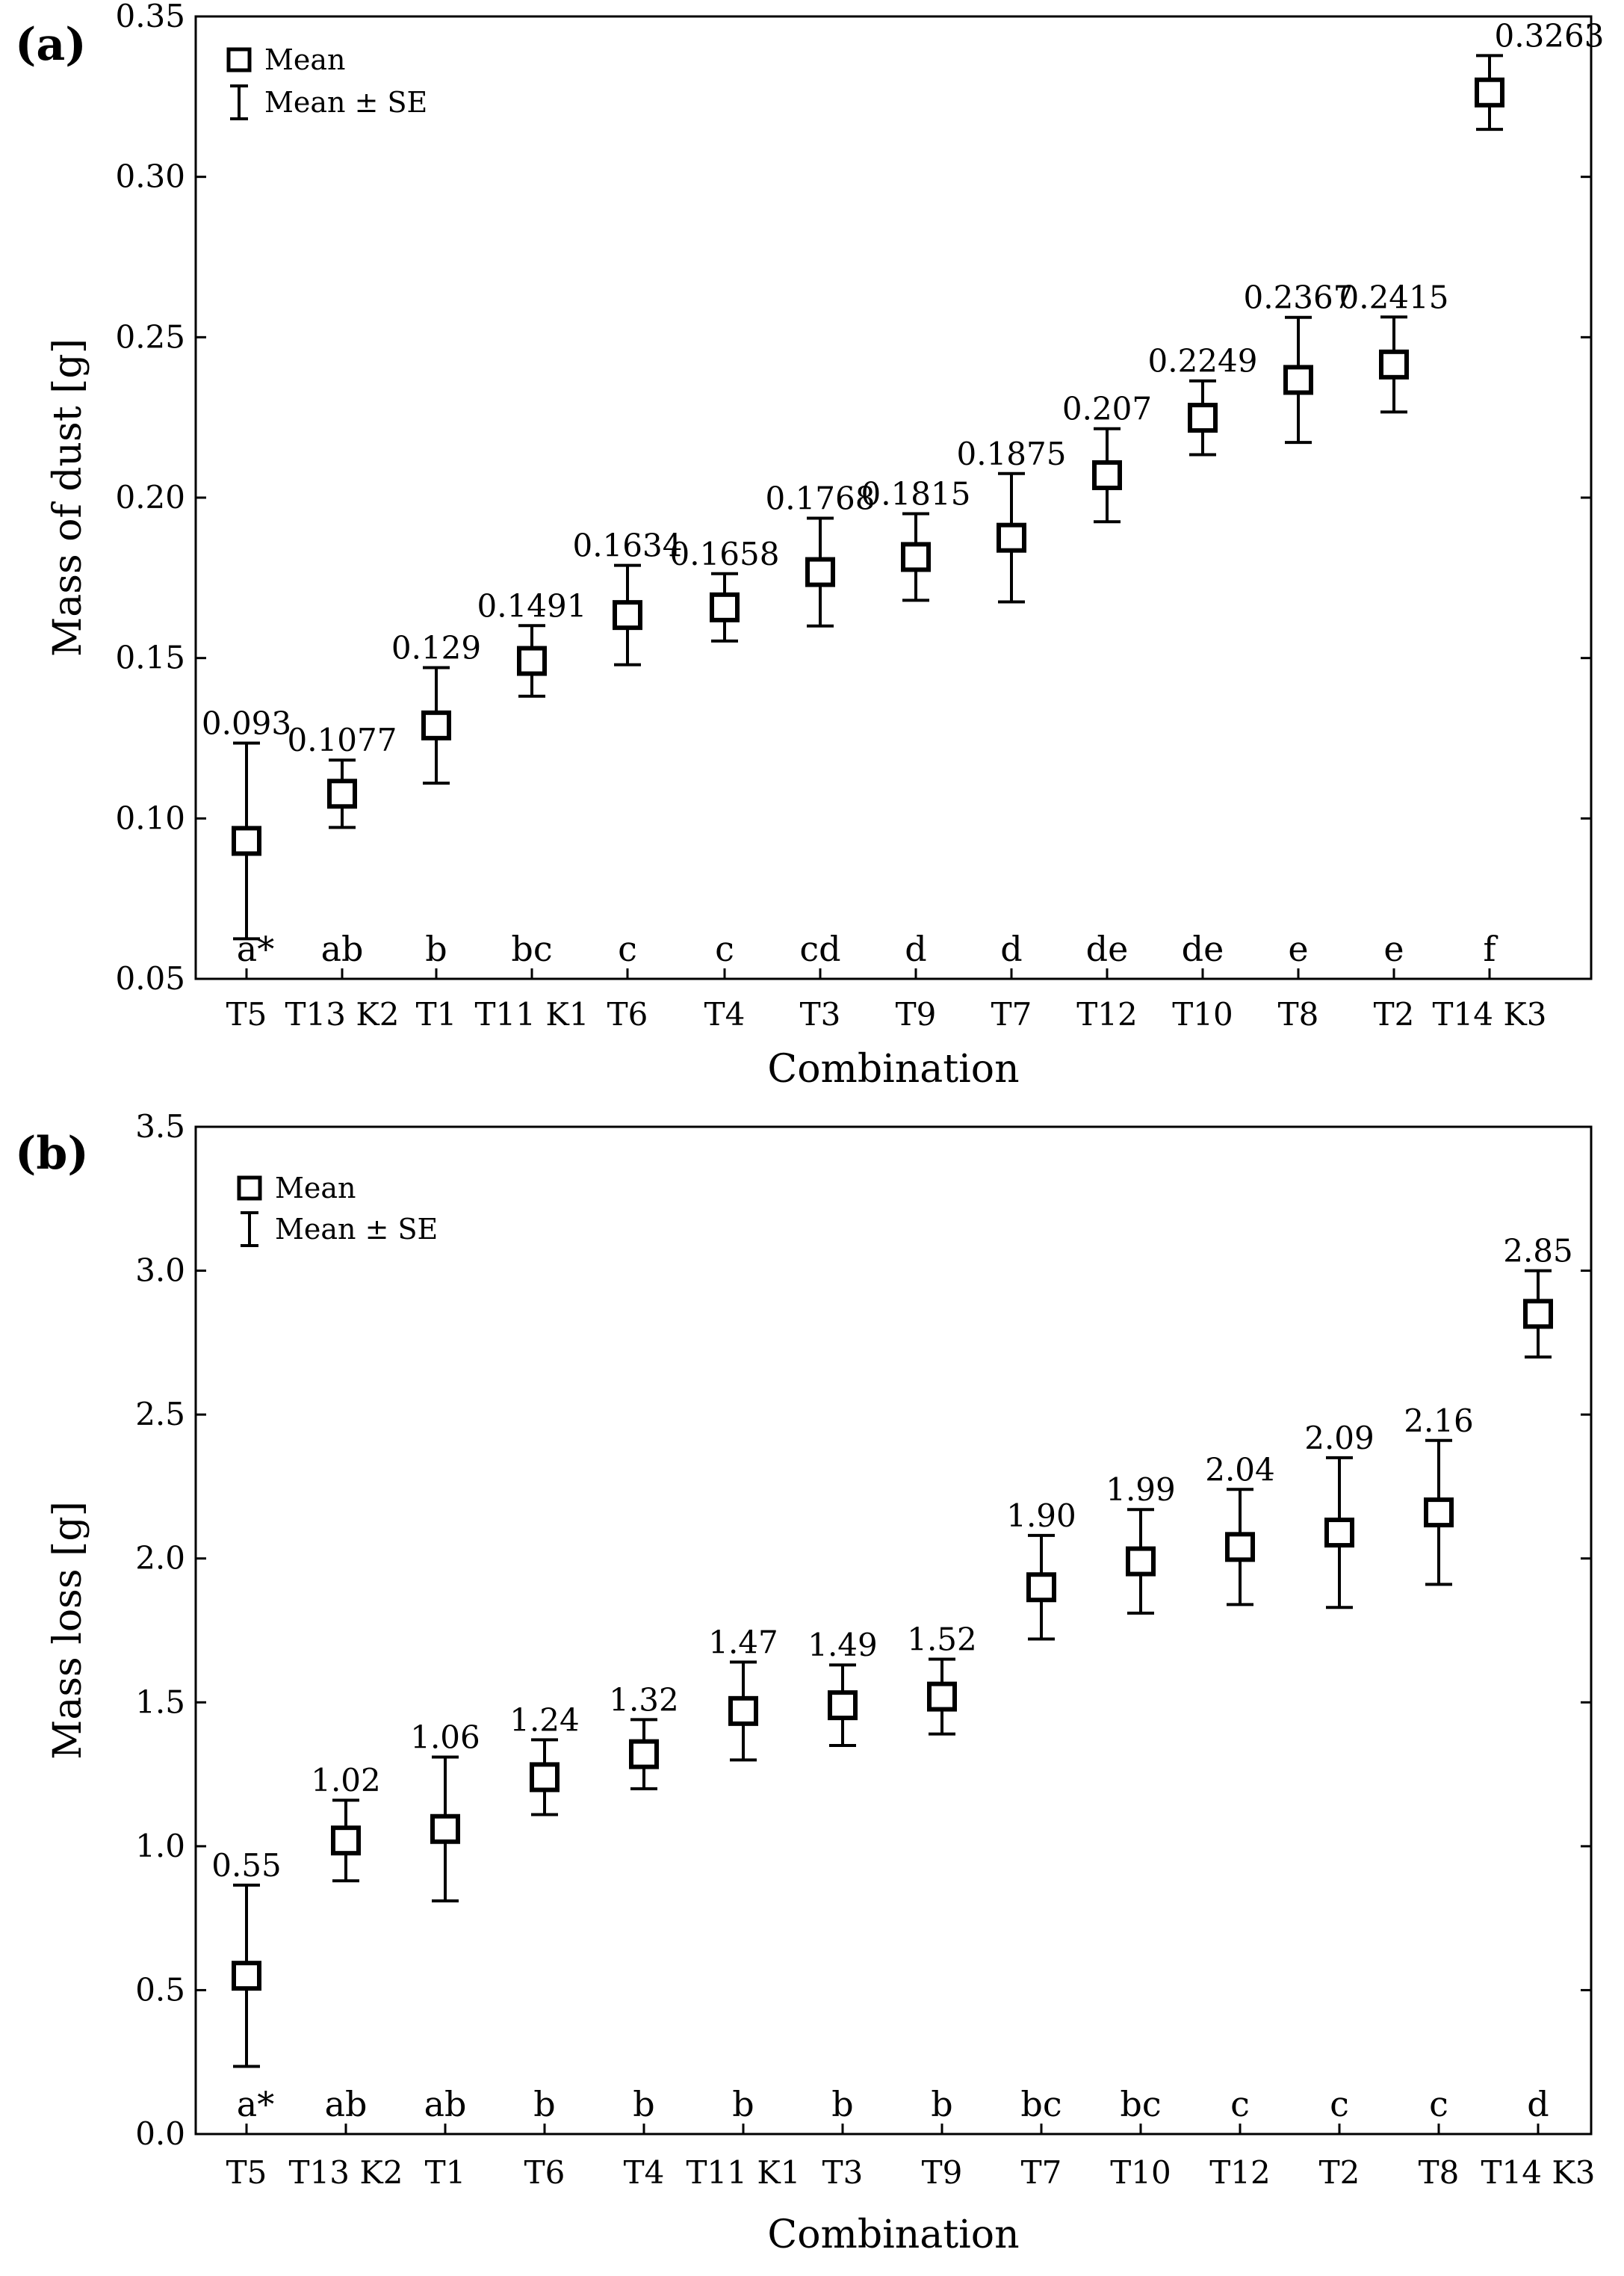  Describe the element at coordinates (445, 1737) in the screenshot. I see `panel-b-value-label: 1.06` at that location.